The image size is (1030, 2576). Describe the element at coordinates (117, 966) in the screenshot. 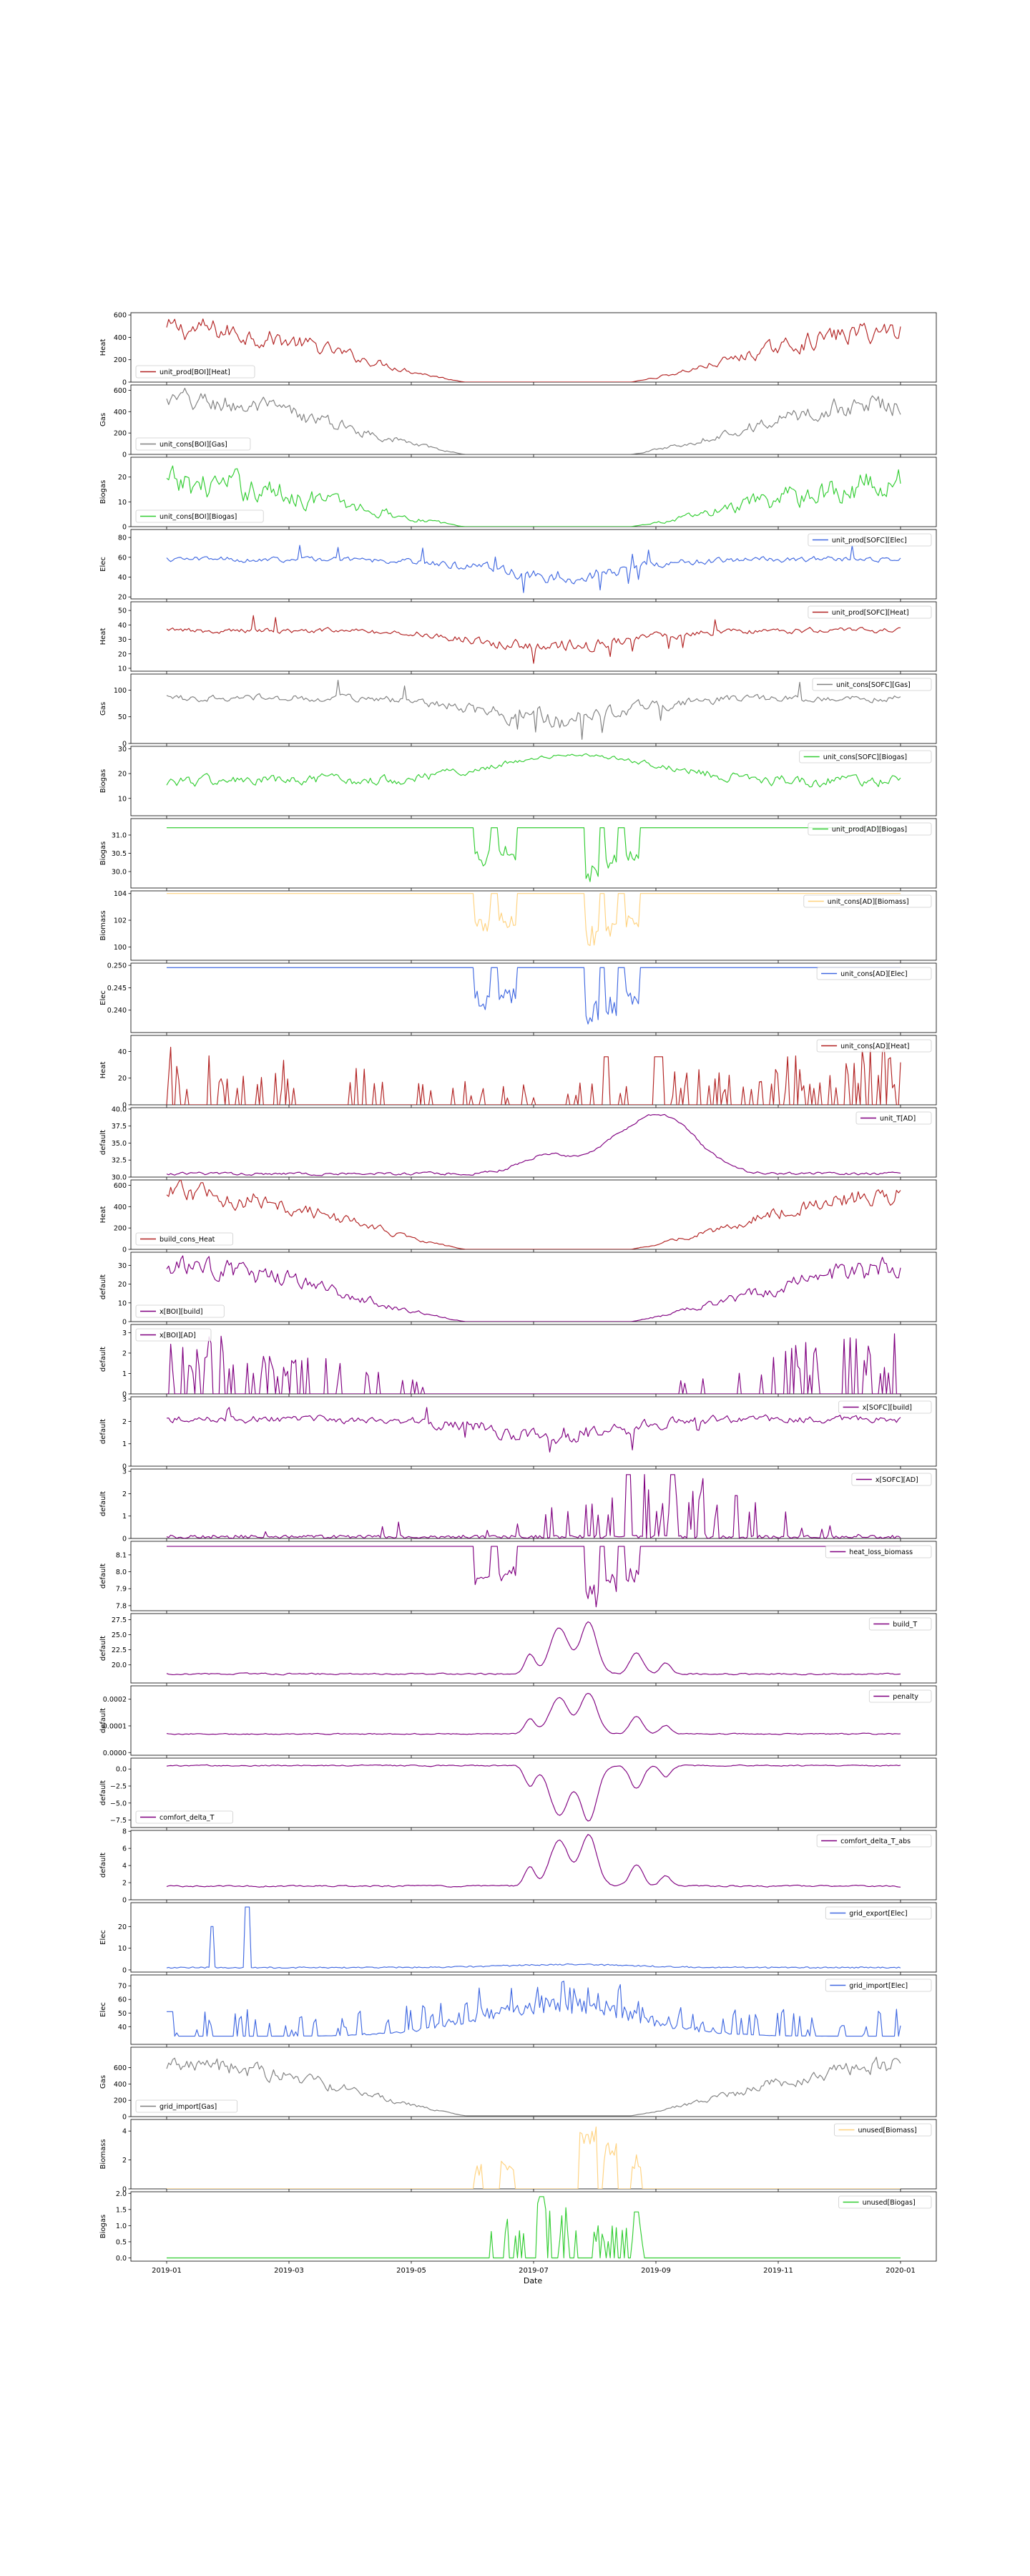

I see `y-tick-label: 0.250` at that location.